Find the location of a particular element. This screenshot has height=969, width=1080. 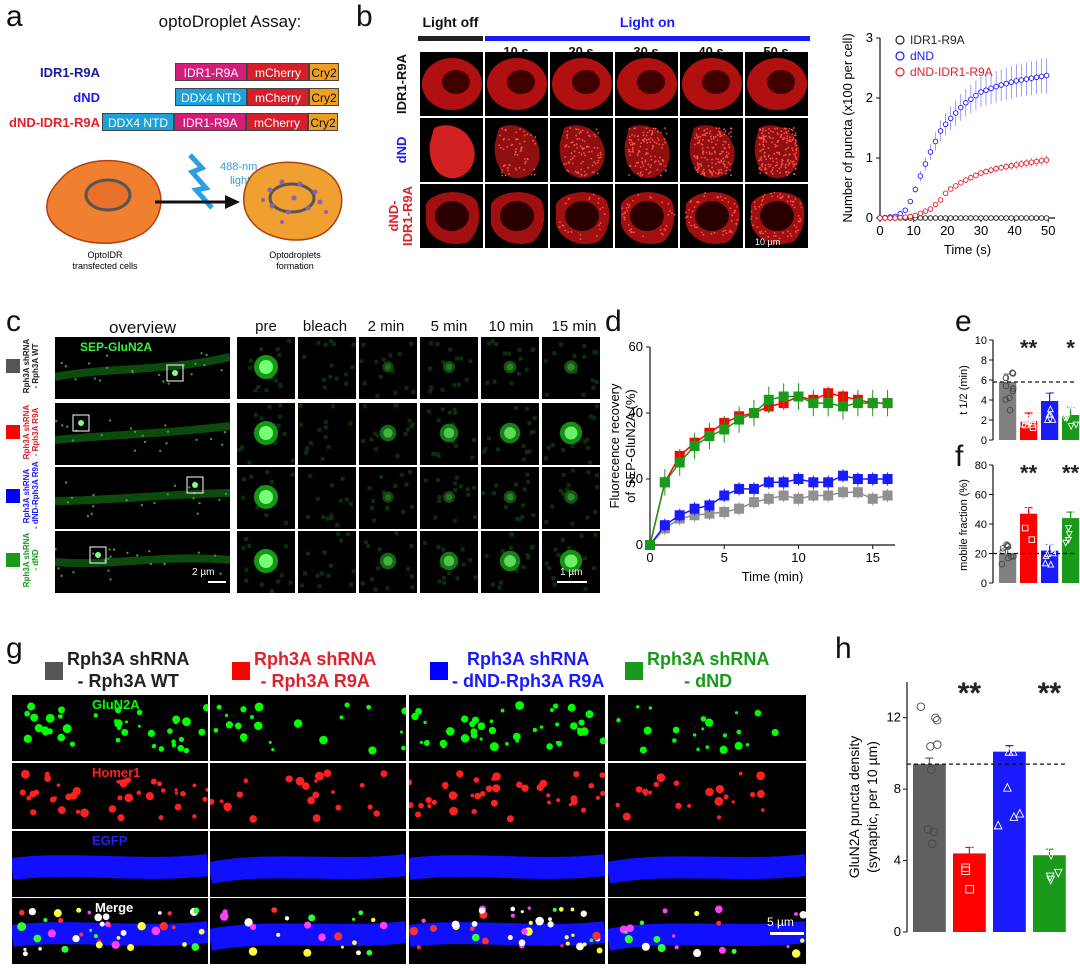

light-on-label: Light on is located at coordinates (647, 22).